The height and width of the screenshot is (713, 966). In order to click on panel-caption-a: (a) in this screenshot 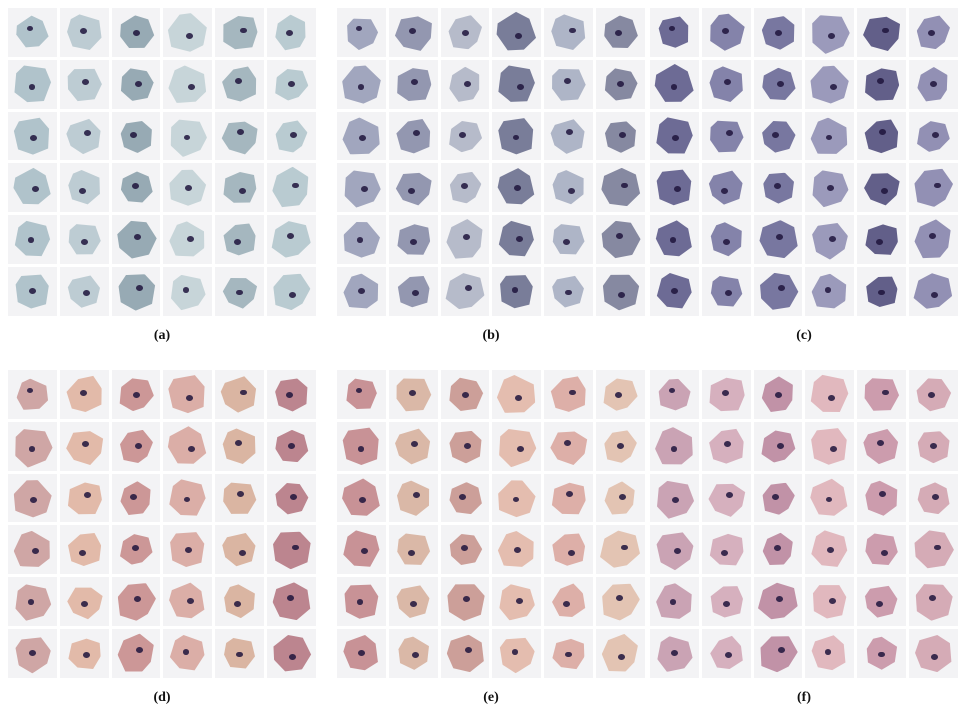, I will do `click(162, 335)`.